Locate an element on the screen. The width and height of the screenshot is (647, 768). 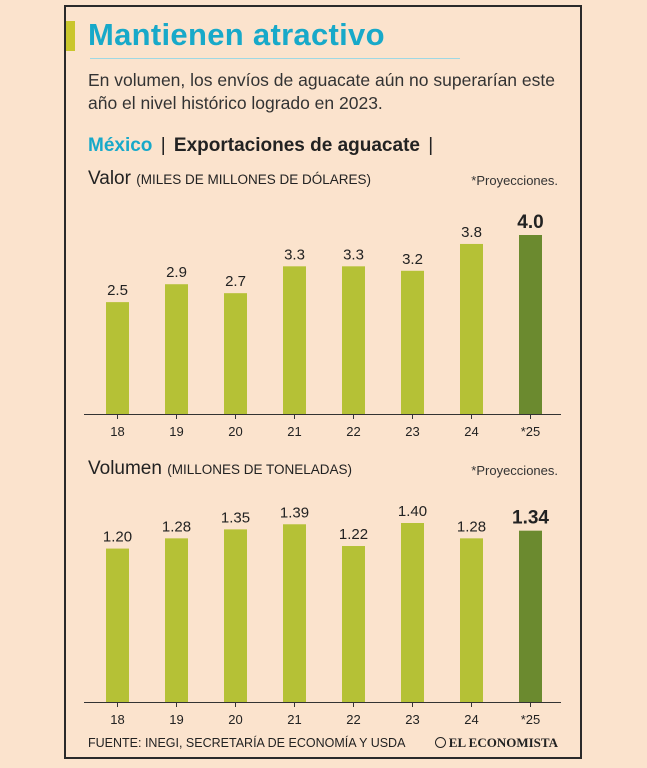
title-accent-bar is located at coordinates (70, 36).